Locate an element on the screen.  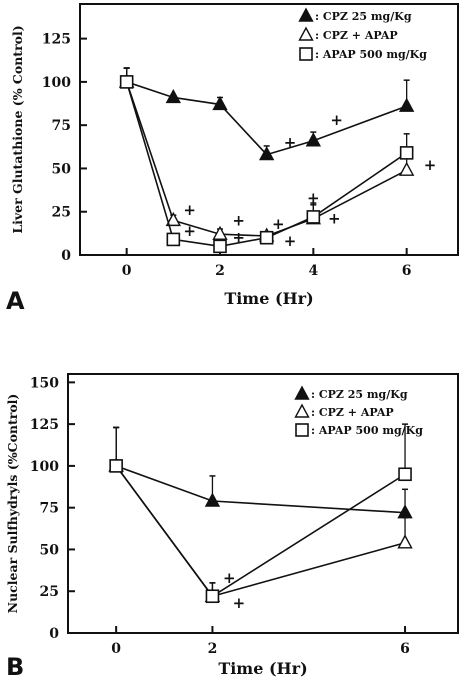
y-axis-title: Liver Glutathione (% Control) is located at coordinates (17, 129).